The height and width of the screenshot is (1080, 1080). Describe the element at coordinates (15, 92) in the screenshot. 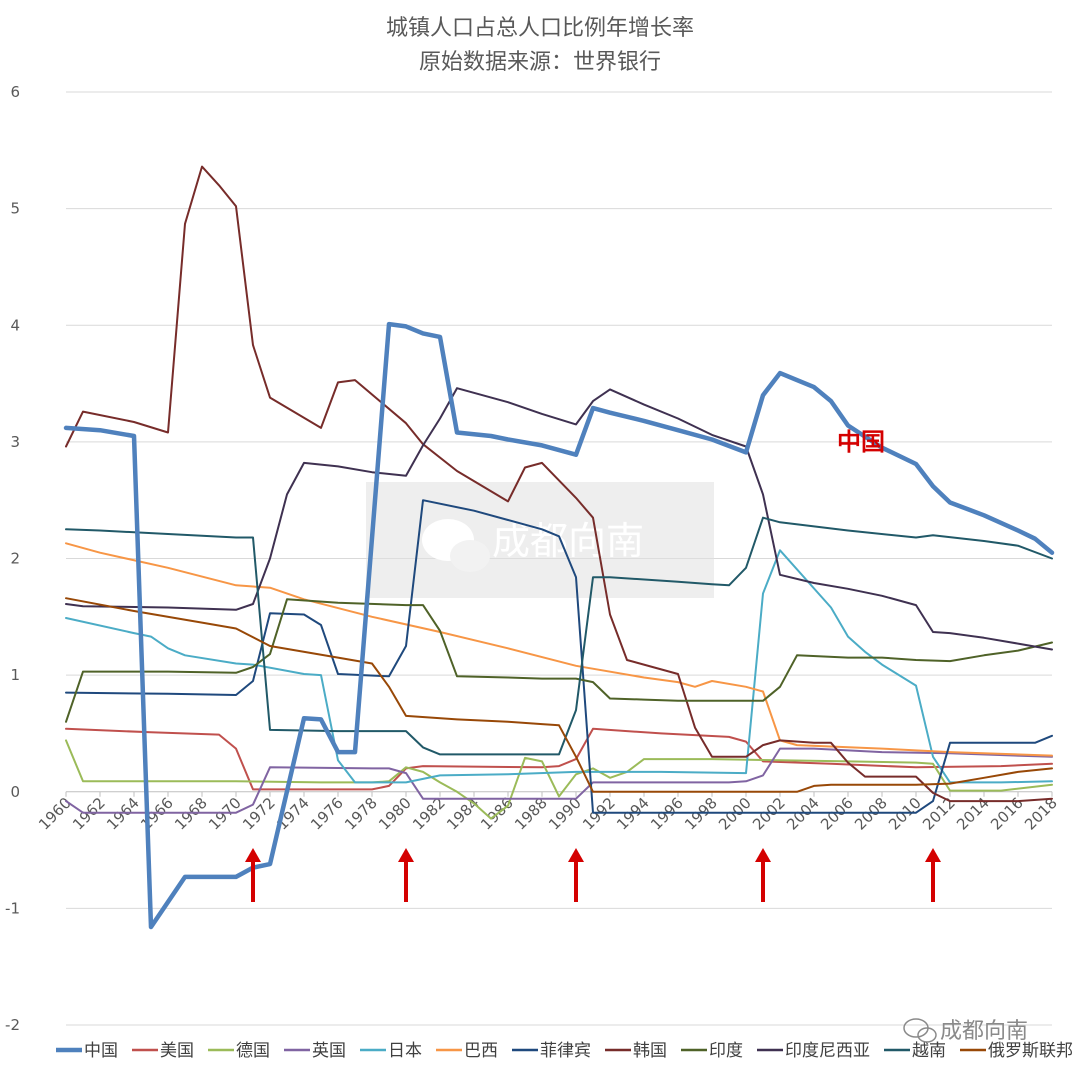

I see `y-tick-label: 6` at that location.